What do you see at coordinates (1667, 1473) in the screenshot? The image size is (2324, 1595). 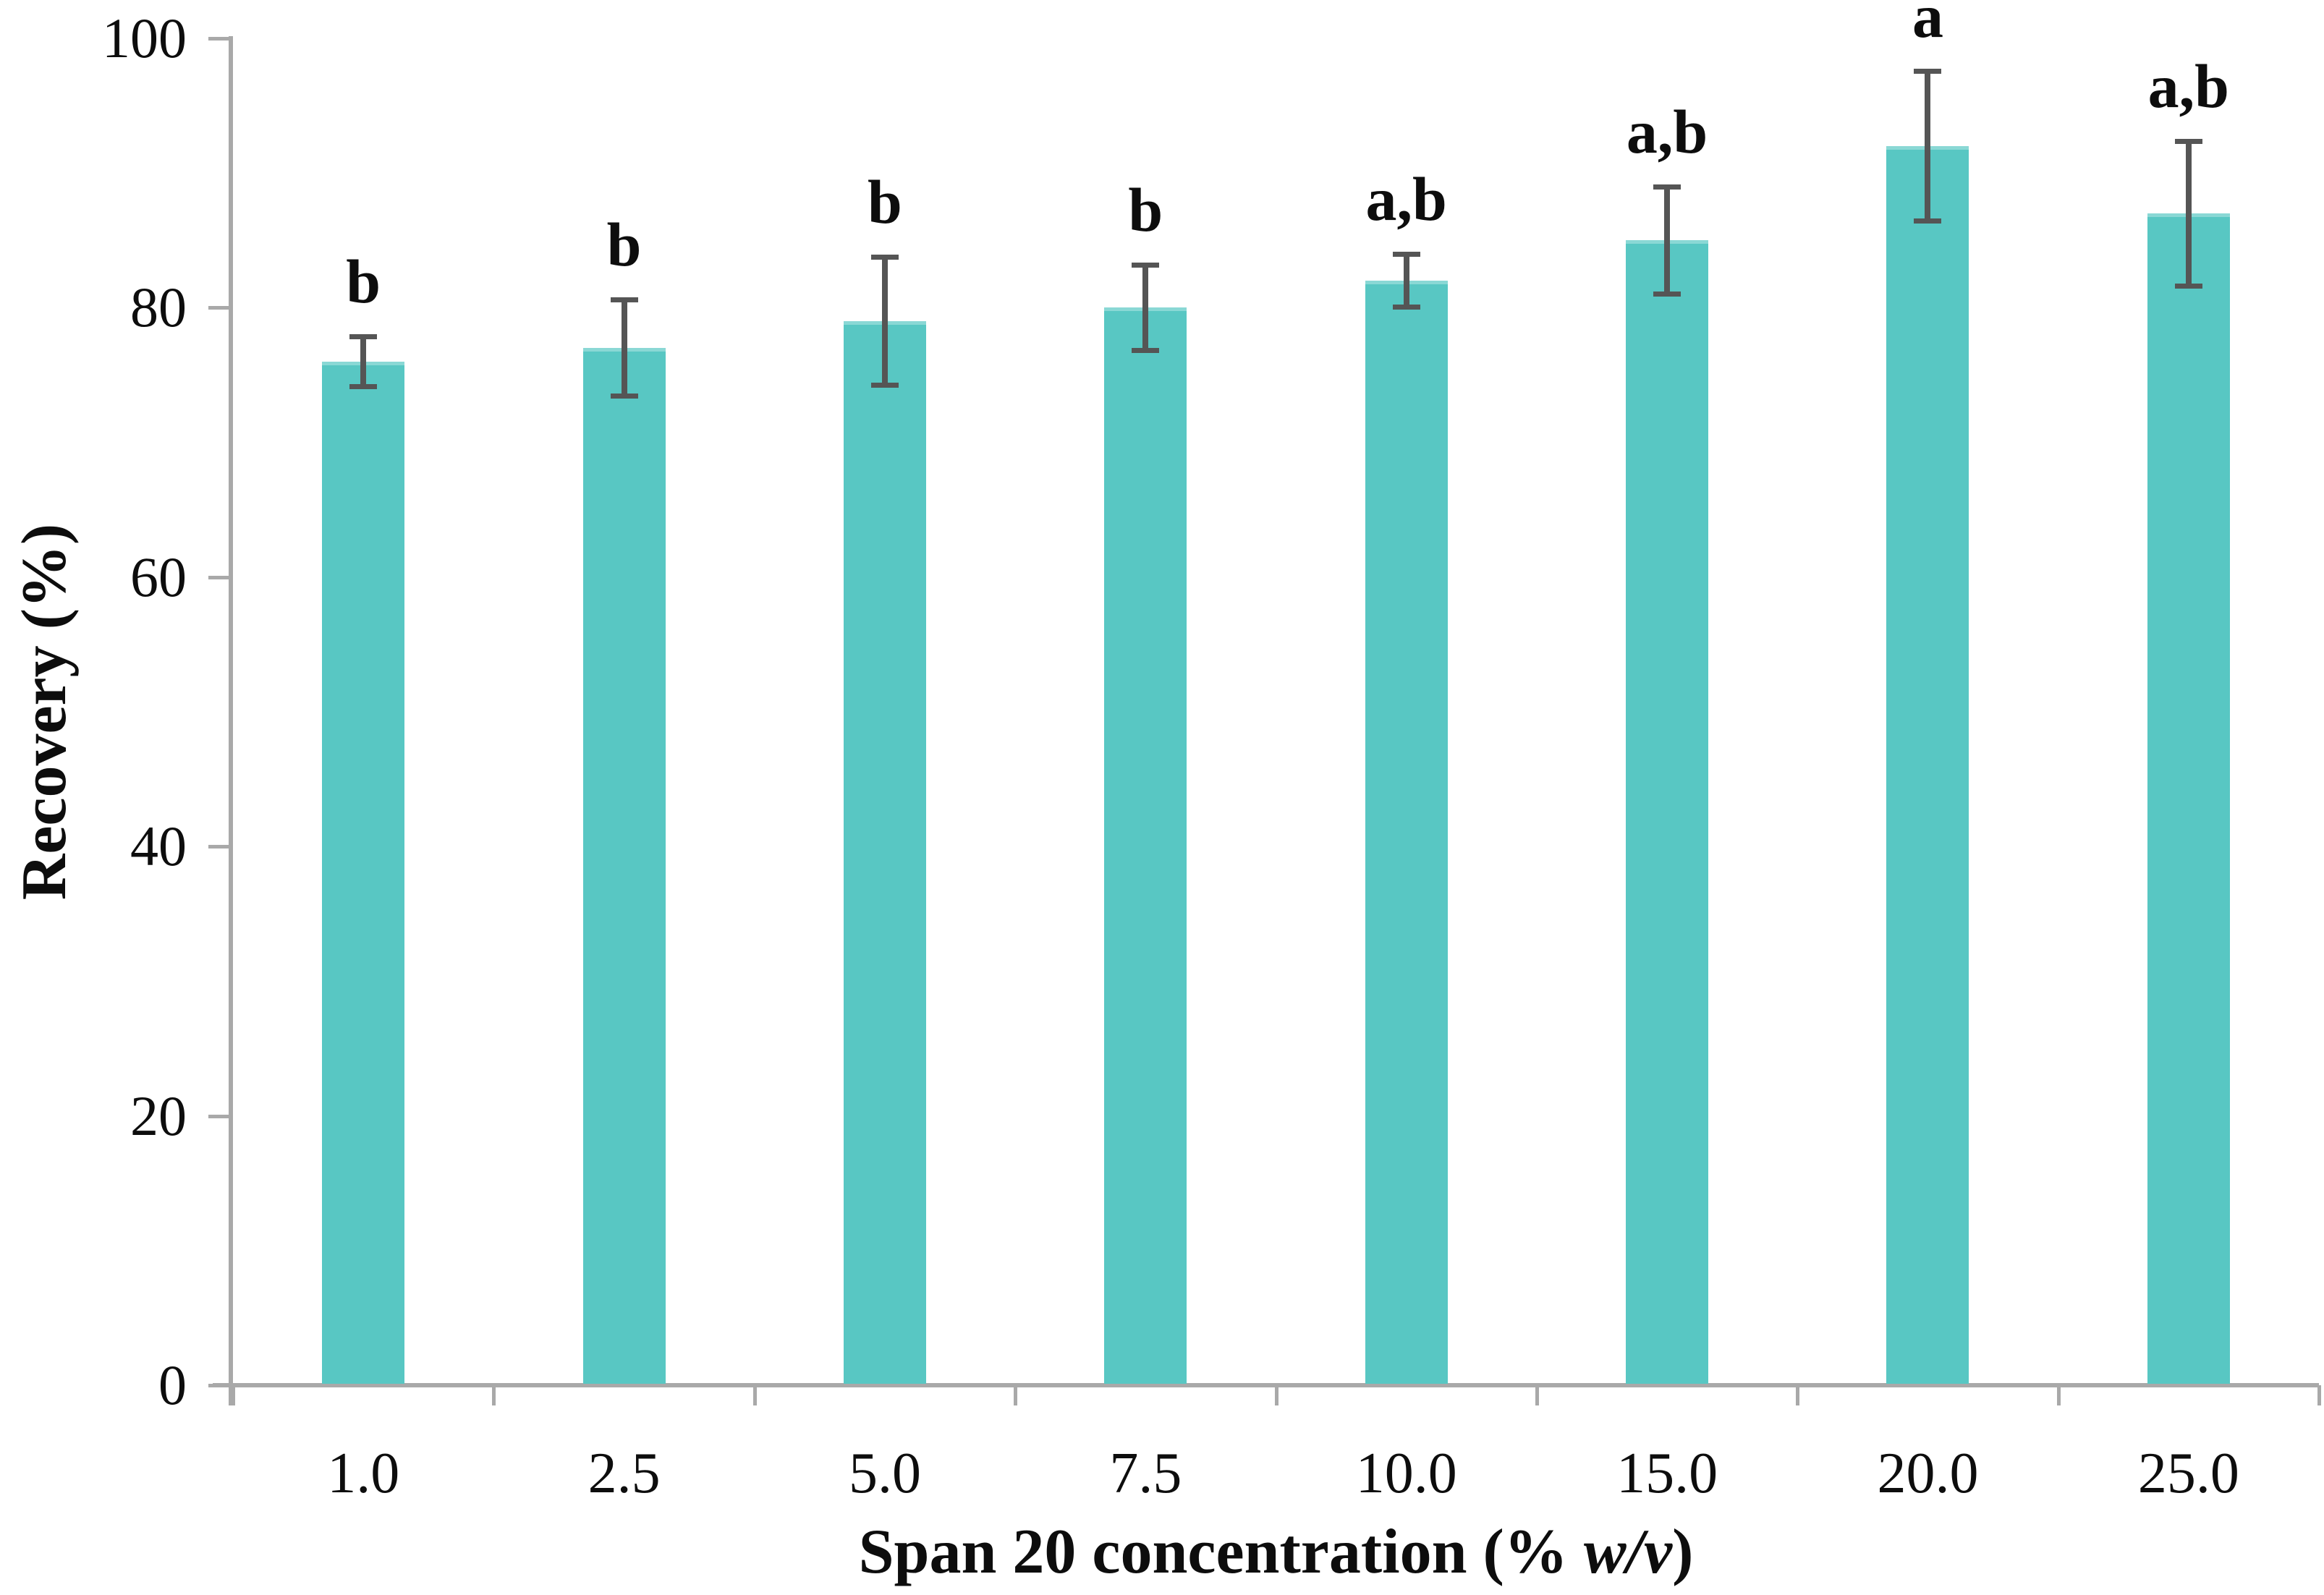 I see `x-tick-label: 15.0` at bounding box center [1667, 1473].